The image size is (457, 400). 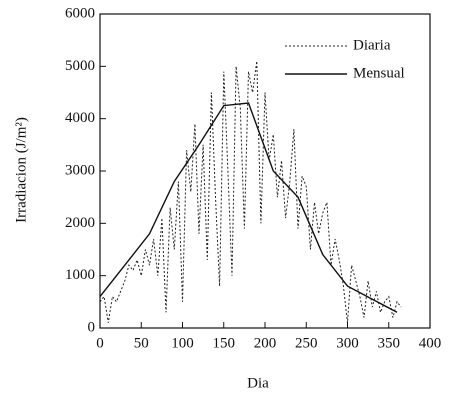 I want to click on y-tick-label: 5000, so click(x=80, y=66).